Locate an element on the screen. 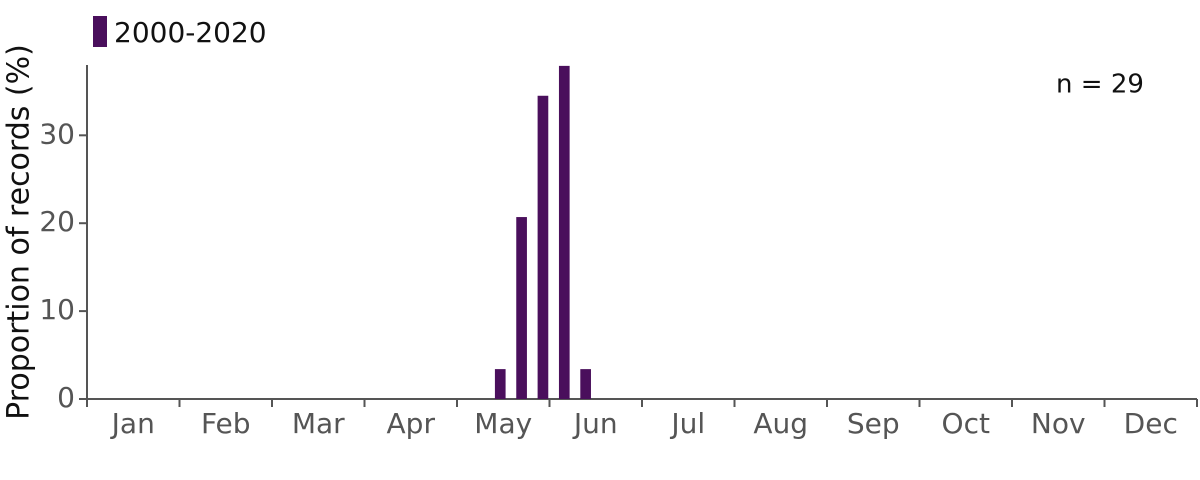  x-tick-label: Aug is located at coordinates (780, 423).